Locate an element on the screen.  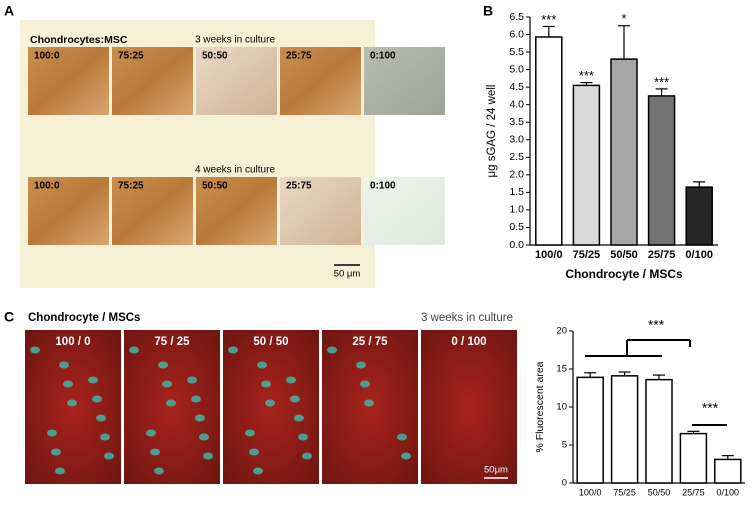
scale-label: 50μm is located at coordinates (496, 470).